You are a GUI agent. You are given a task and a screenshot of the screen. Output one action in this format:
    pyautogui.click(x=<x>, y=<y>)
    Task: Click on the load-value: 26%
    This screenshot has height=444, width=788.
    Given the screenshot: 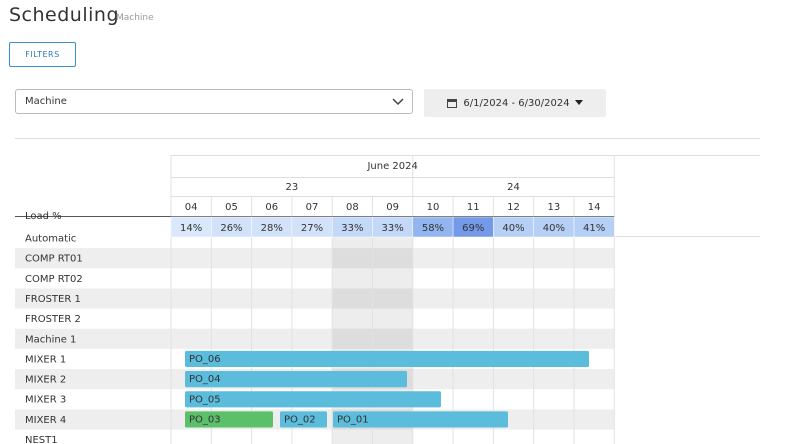 What is the action you would take?
    pyautogui.click(x=231, y=228)
    